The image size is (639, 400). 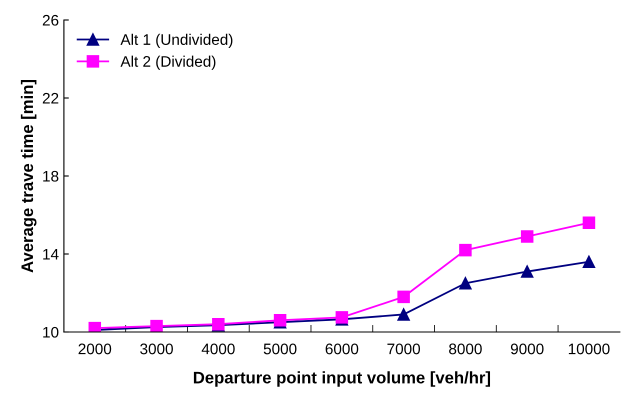 What do you see at coordinates (465, 349) in the screenshot?
I see `x-tick-label: 8000` at bounding box center [465, 349].